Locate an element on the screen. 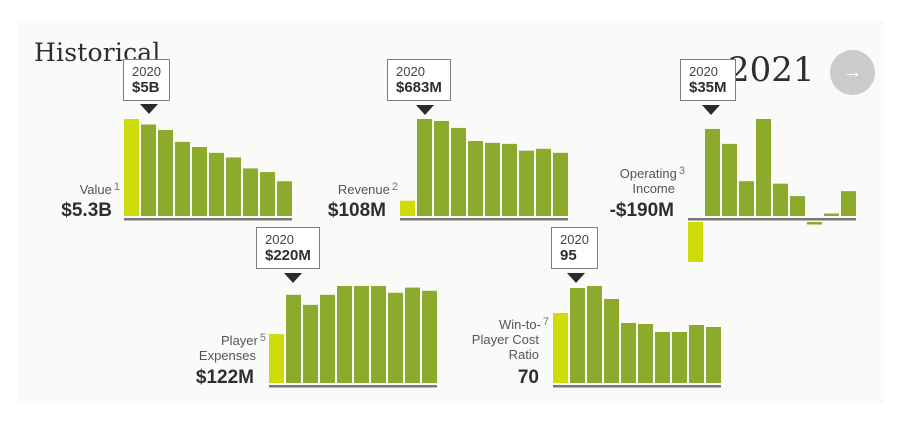 This screenshot has width=900, height=424. win-ratio-label-line1: Win-to- is located at coordinates (519, 324).